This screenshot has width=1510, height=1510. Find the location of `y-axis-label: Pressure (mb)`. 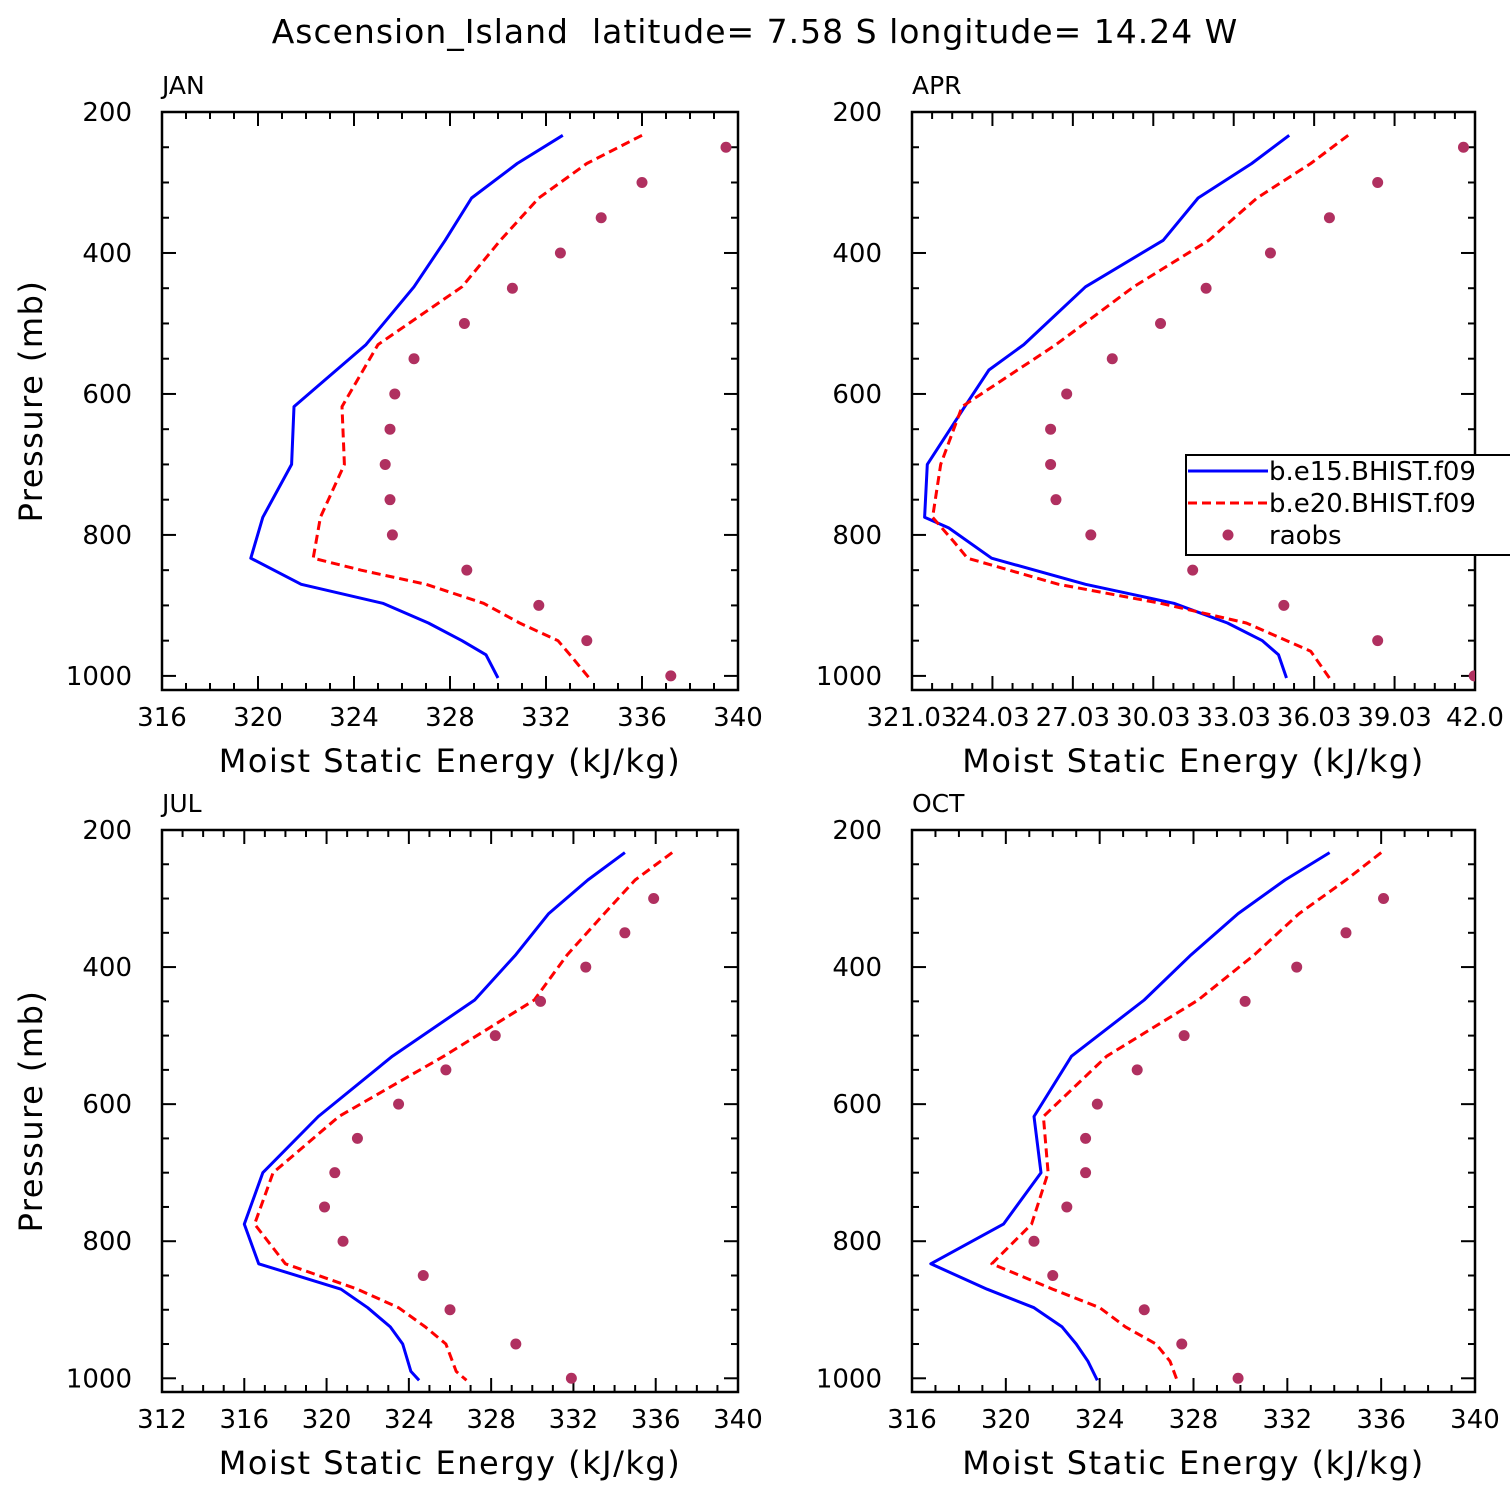

y-axis-label: Pressure (mb) is located at coordinates (31, 401).